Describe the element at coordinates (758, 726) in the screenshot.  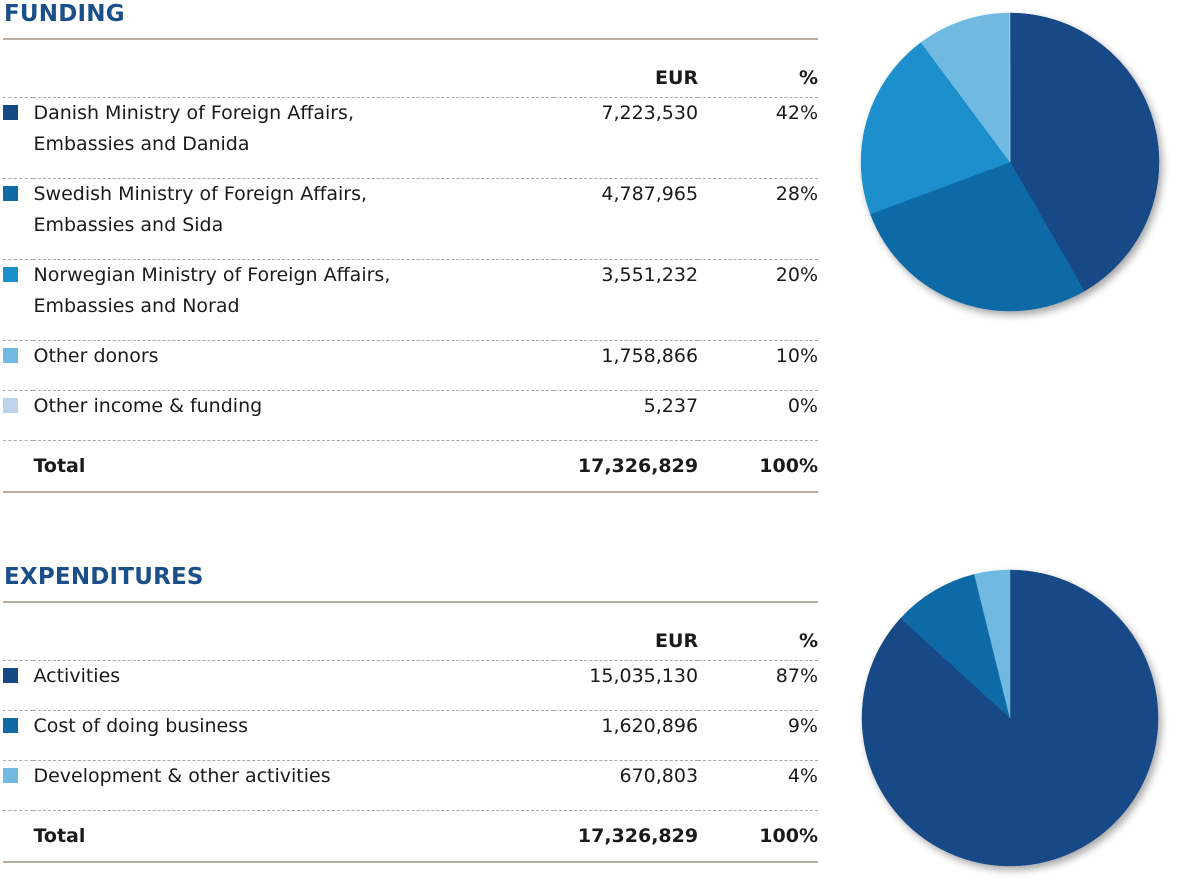
I see `expenditures-row-pct: 9%` at that location.